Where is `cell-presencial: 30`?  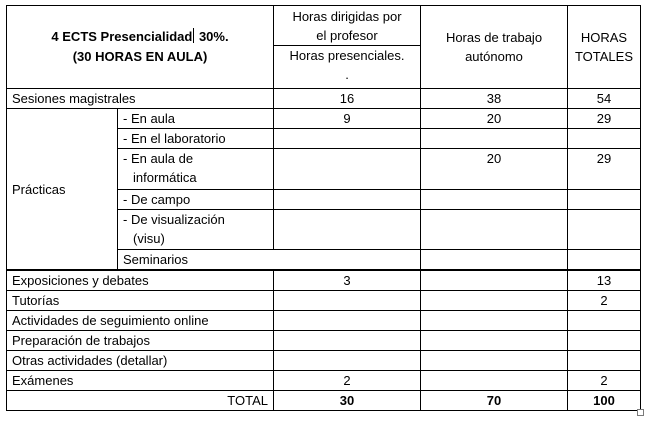
cell-presencial: 30 is located at coordinates (347, 400).